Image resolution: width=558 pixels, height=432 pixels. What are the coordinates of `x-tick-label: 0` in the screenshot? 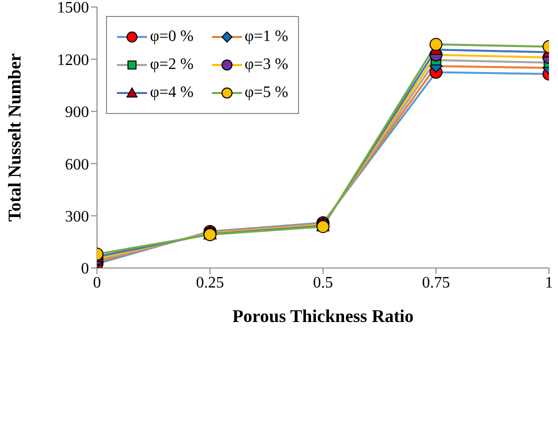 It's located at (97, 283).